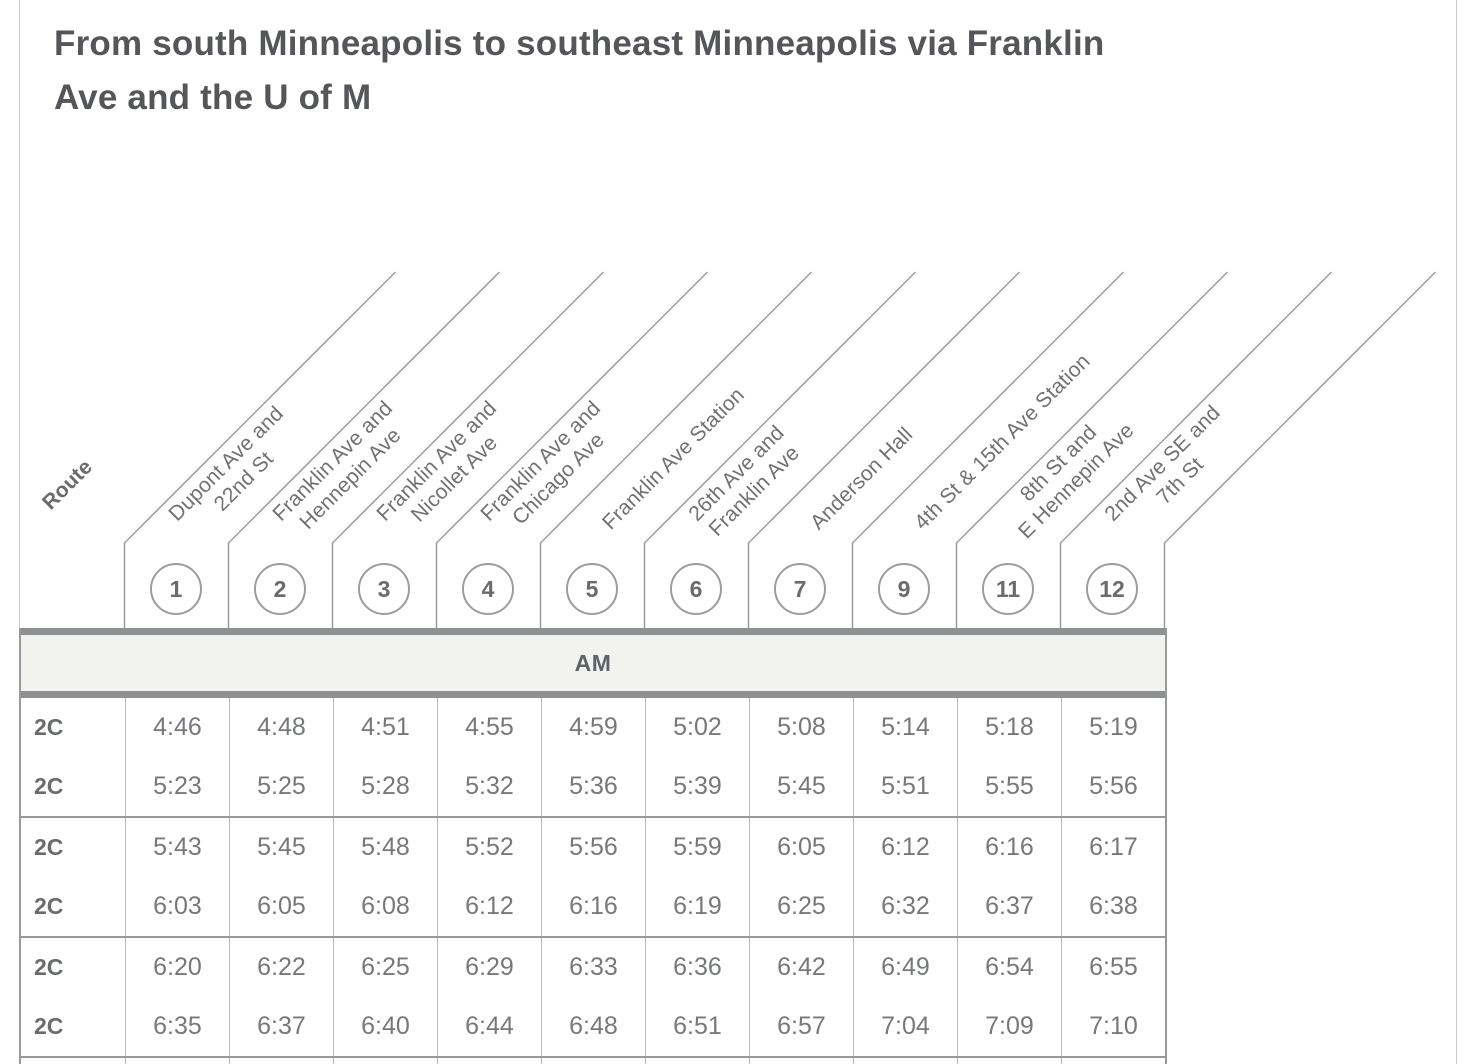 The height and width of the screenshot is (1064, 1470). Describe the element at coordinates (1113, 847) in the screenshot. I see `time-cell: 6:17` at that location.